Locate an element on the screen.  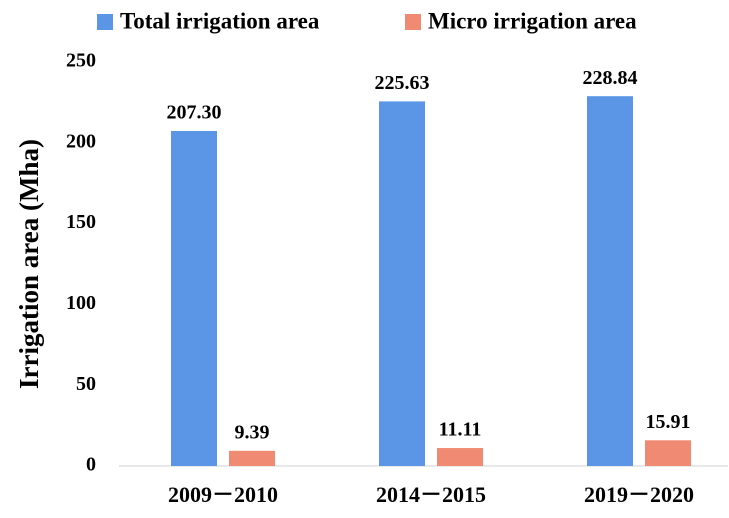
legend-label: Micro irrigation area is located at coordinates (532, 20).